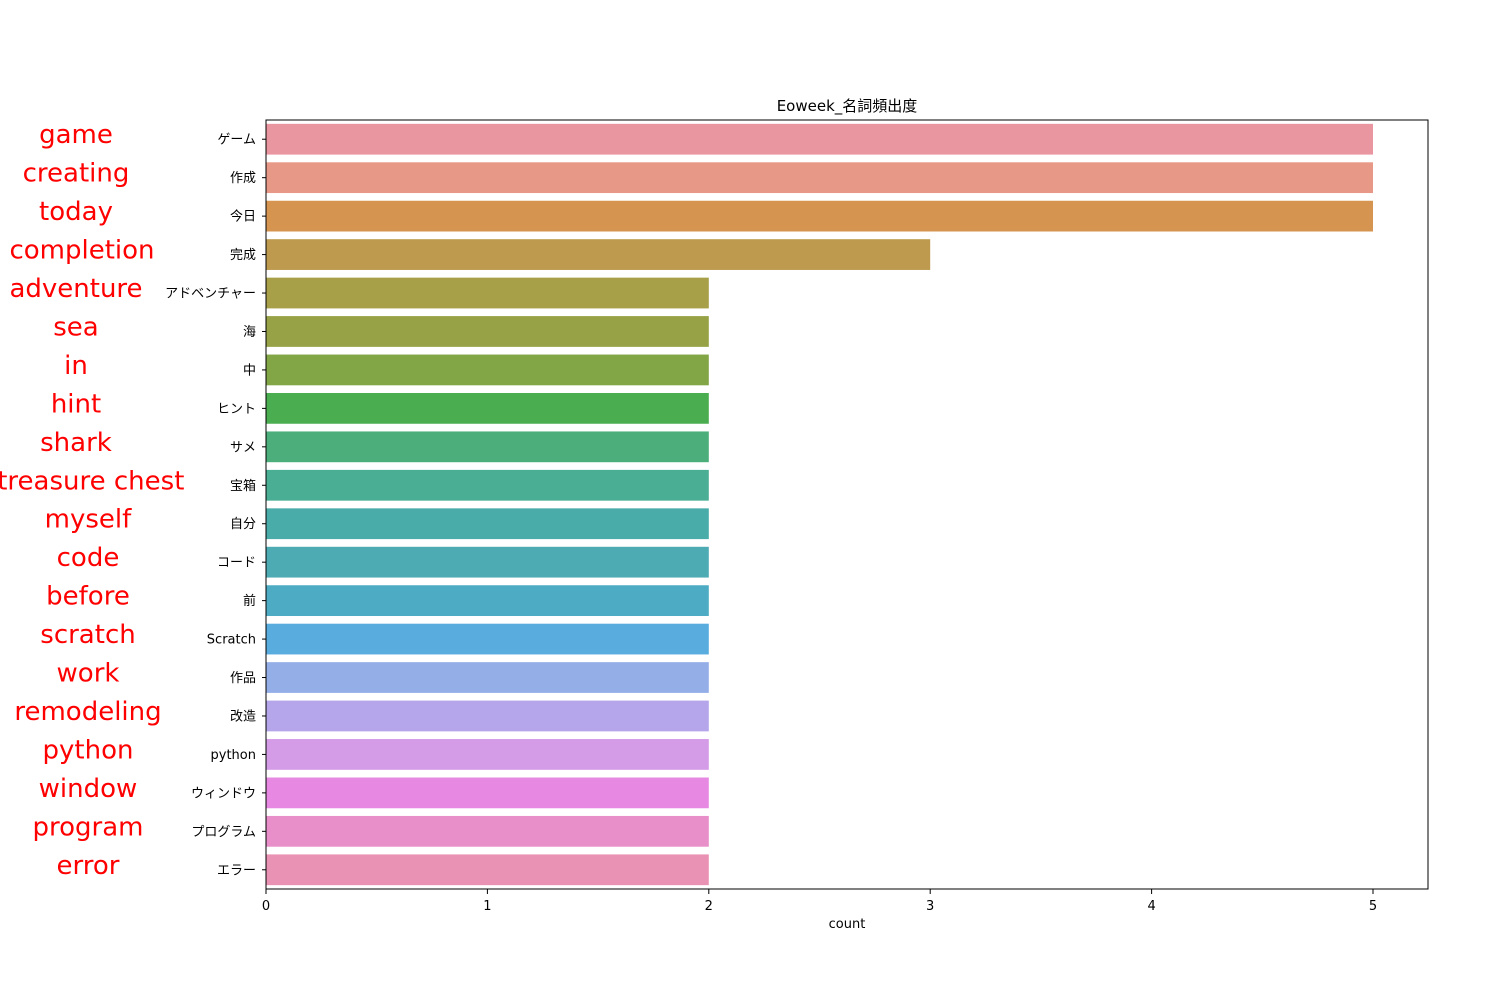 The height and width of the screenshot is (1000, 1500). What do you see at coordinates (236, 563) in the screenshot?
I see `y-tick-label-11: コード` at bounding box center [236, 563].